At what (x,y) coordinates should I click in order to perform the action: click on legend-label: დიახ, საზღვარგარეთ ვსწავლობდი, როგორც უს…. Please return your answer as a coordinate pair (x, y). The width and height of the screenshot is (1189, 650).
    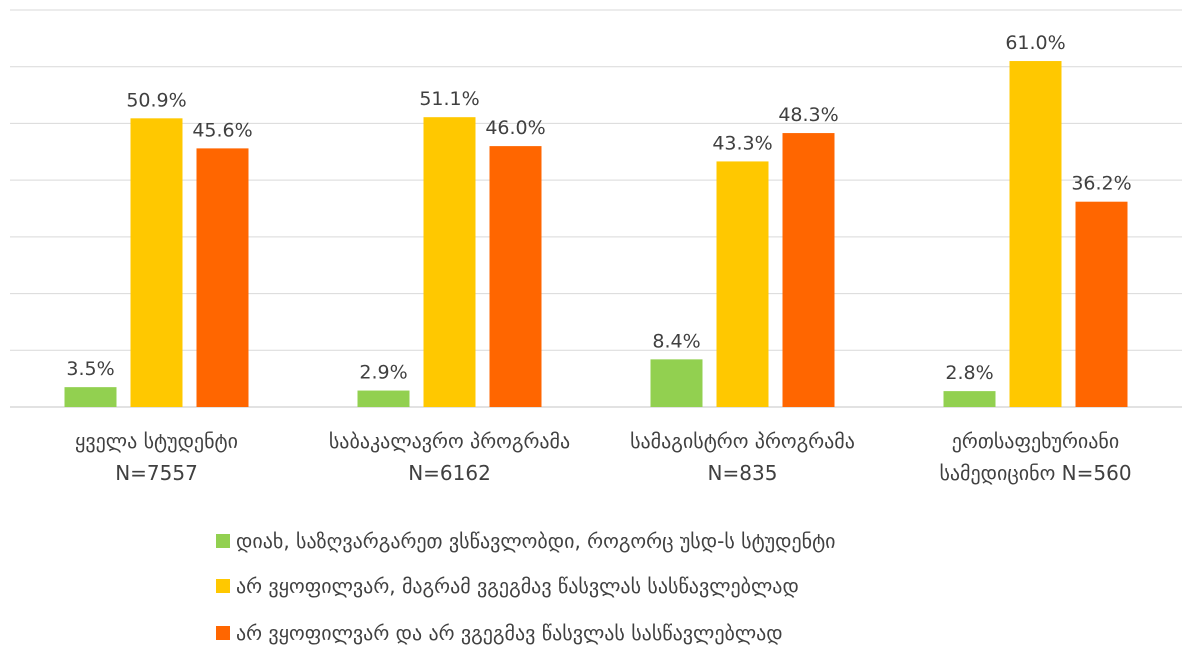
    Looking at the image, I should click on (536, 541).